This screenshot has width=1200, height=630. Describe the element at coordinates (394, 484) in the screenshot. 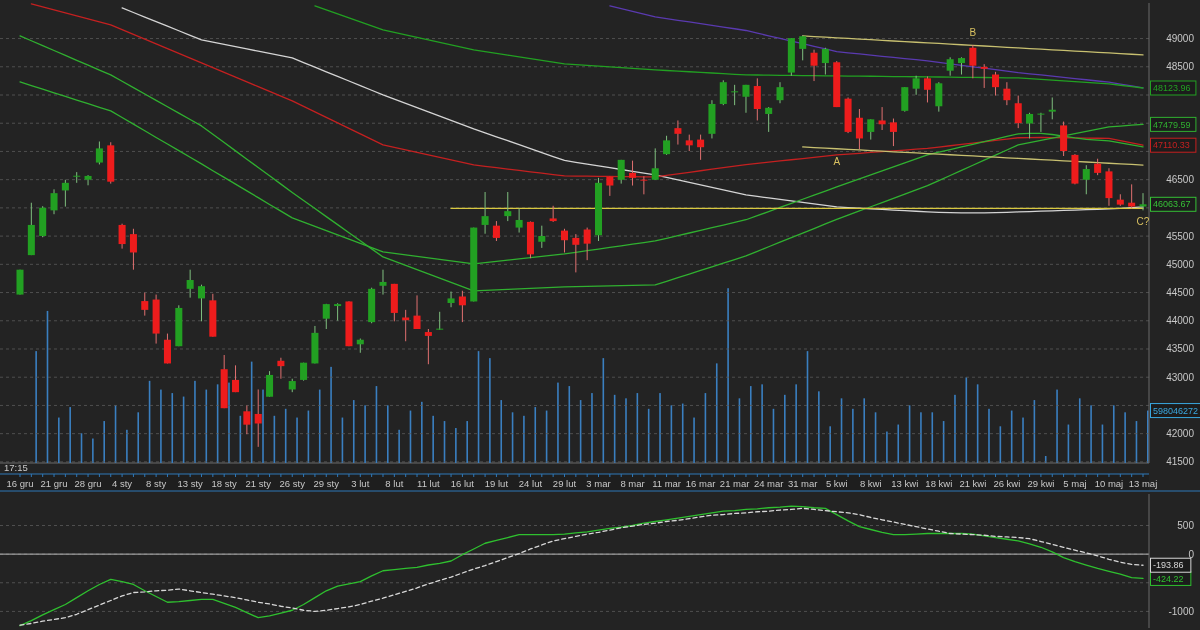

I see `x-tick-label: 8 lut` at that location.